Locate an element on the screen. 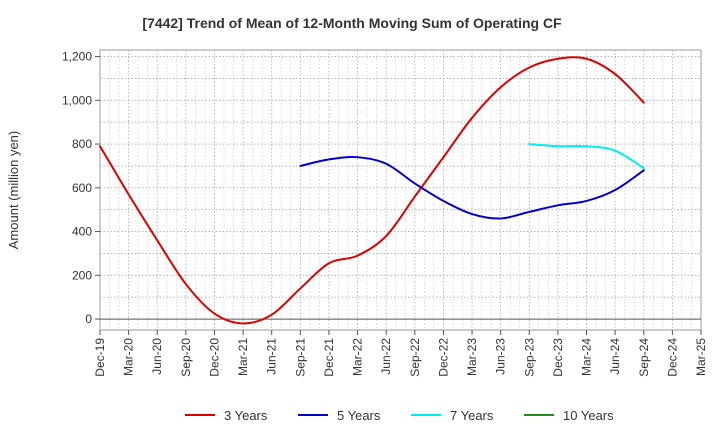 This screenshot has width=720, height=440. x-tick-label: Mar-23 is located at coordinates (472, 357).